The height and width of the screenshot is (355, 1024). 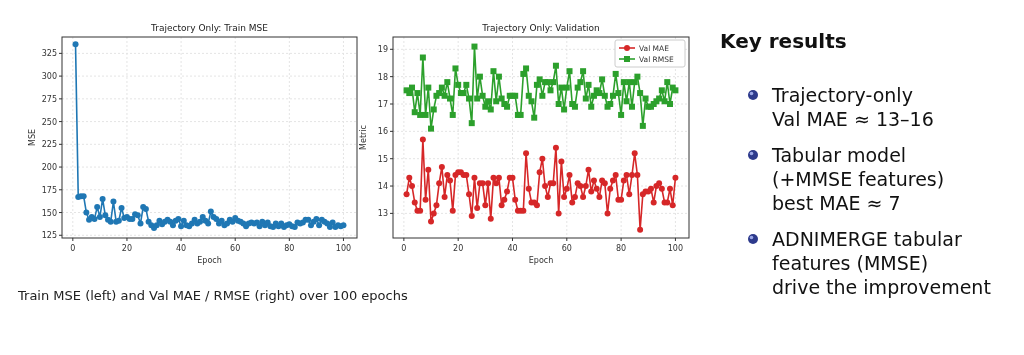 What do you see at coordinates (49, 190) in the screenshot?
I see `y-tick-label: 175` at bounding box center [49, 190].